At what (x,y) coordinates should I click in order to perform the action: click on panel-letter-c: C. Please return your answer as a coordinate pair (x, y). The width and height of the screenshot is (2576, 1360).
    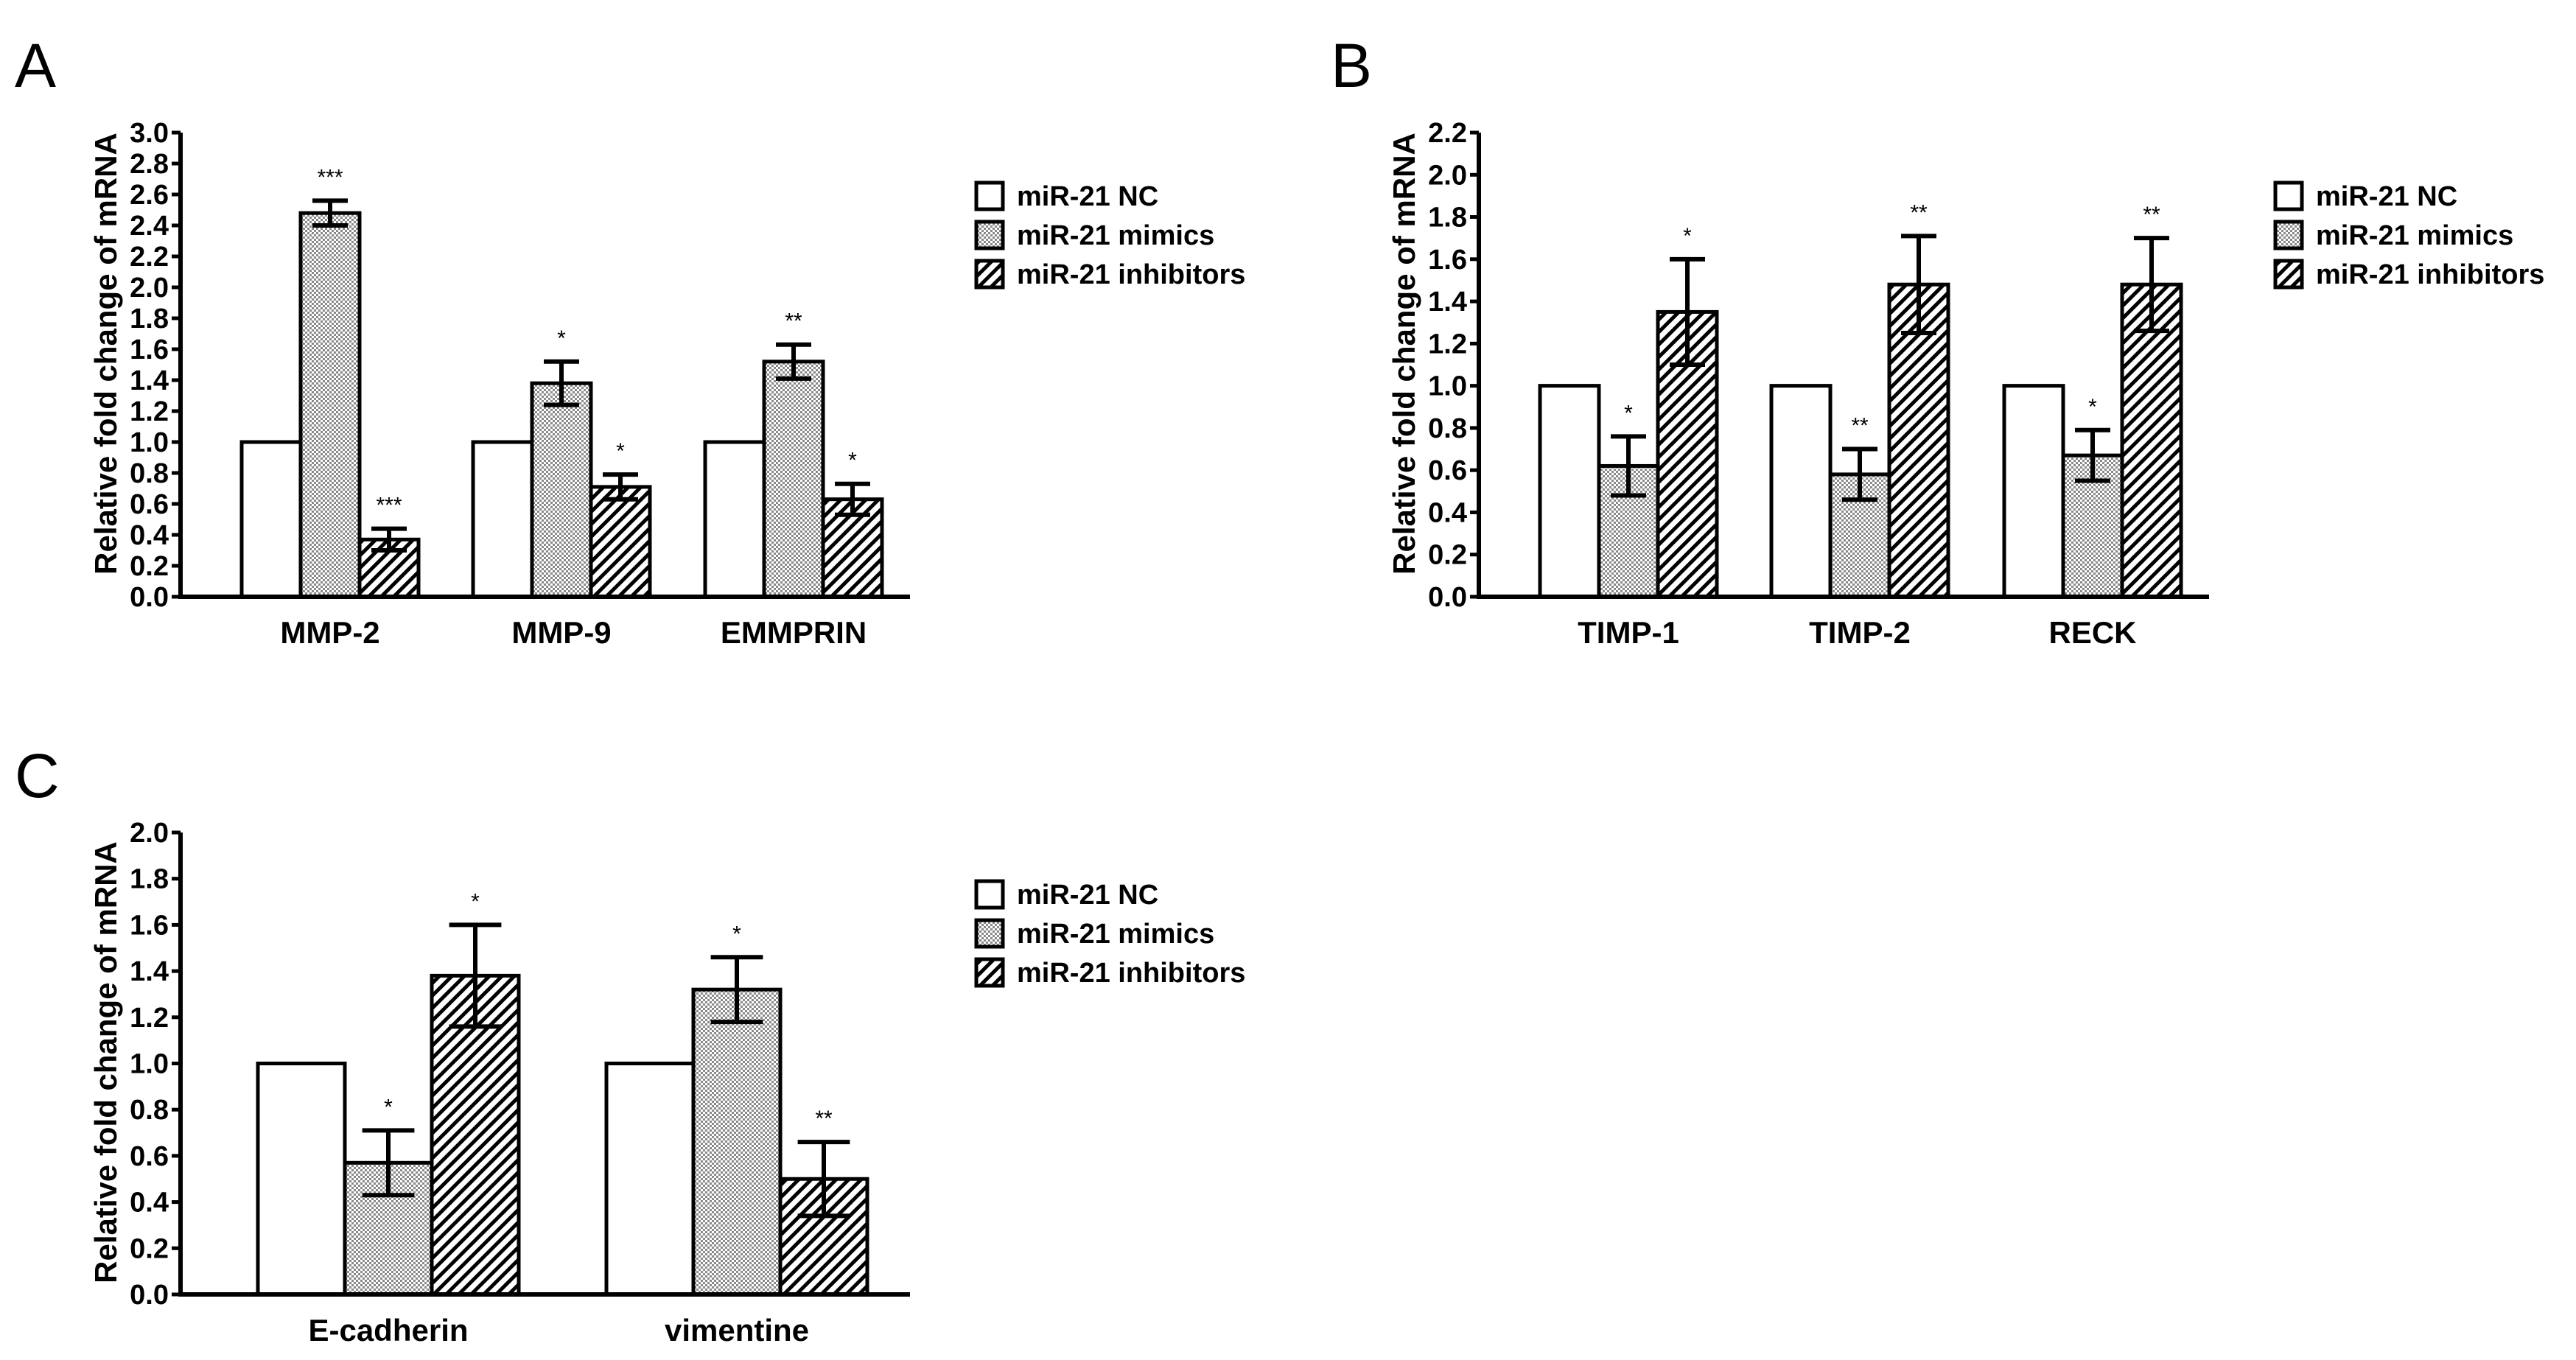
    Looking at the image, I should click on (37, 775).